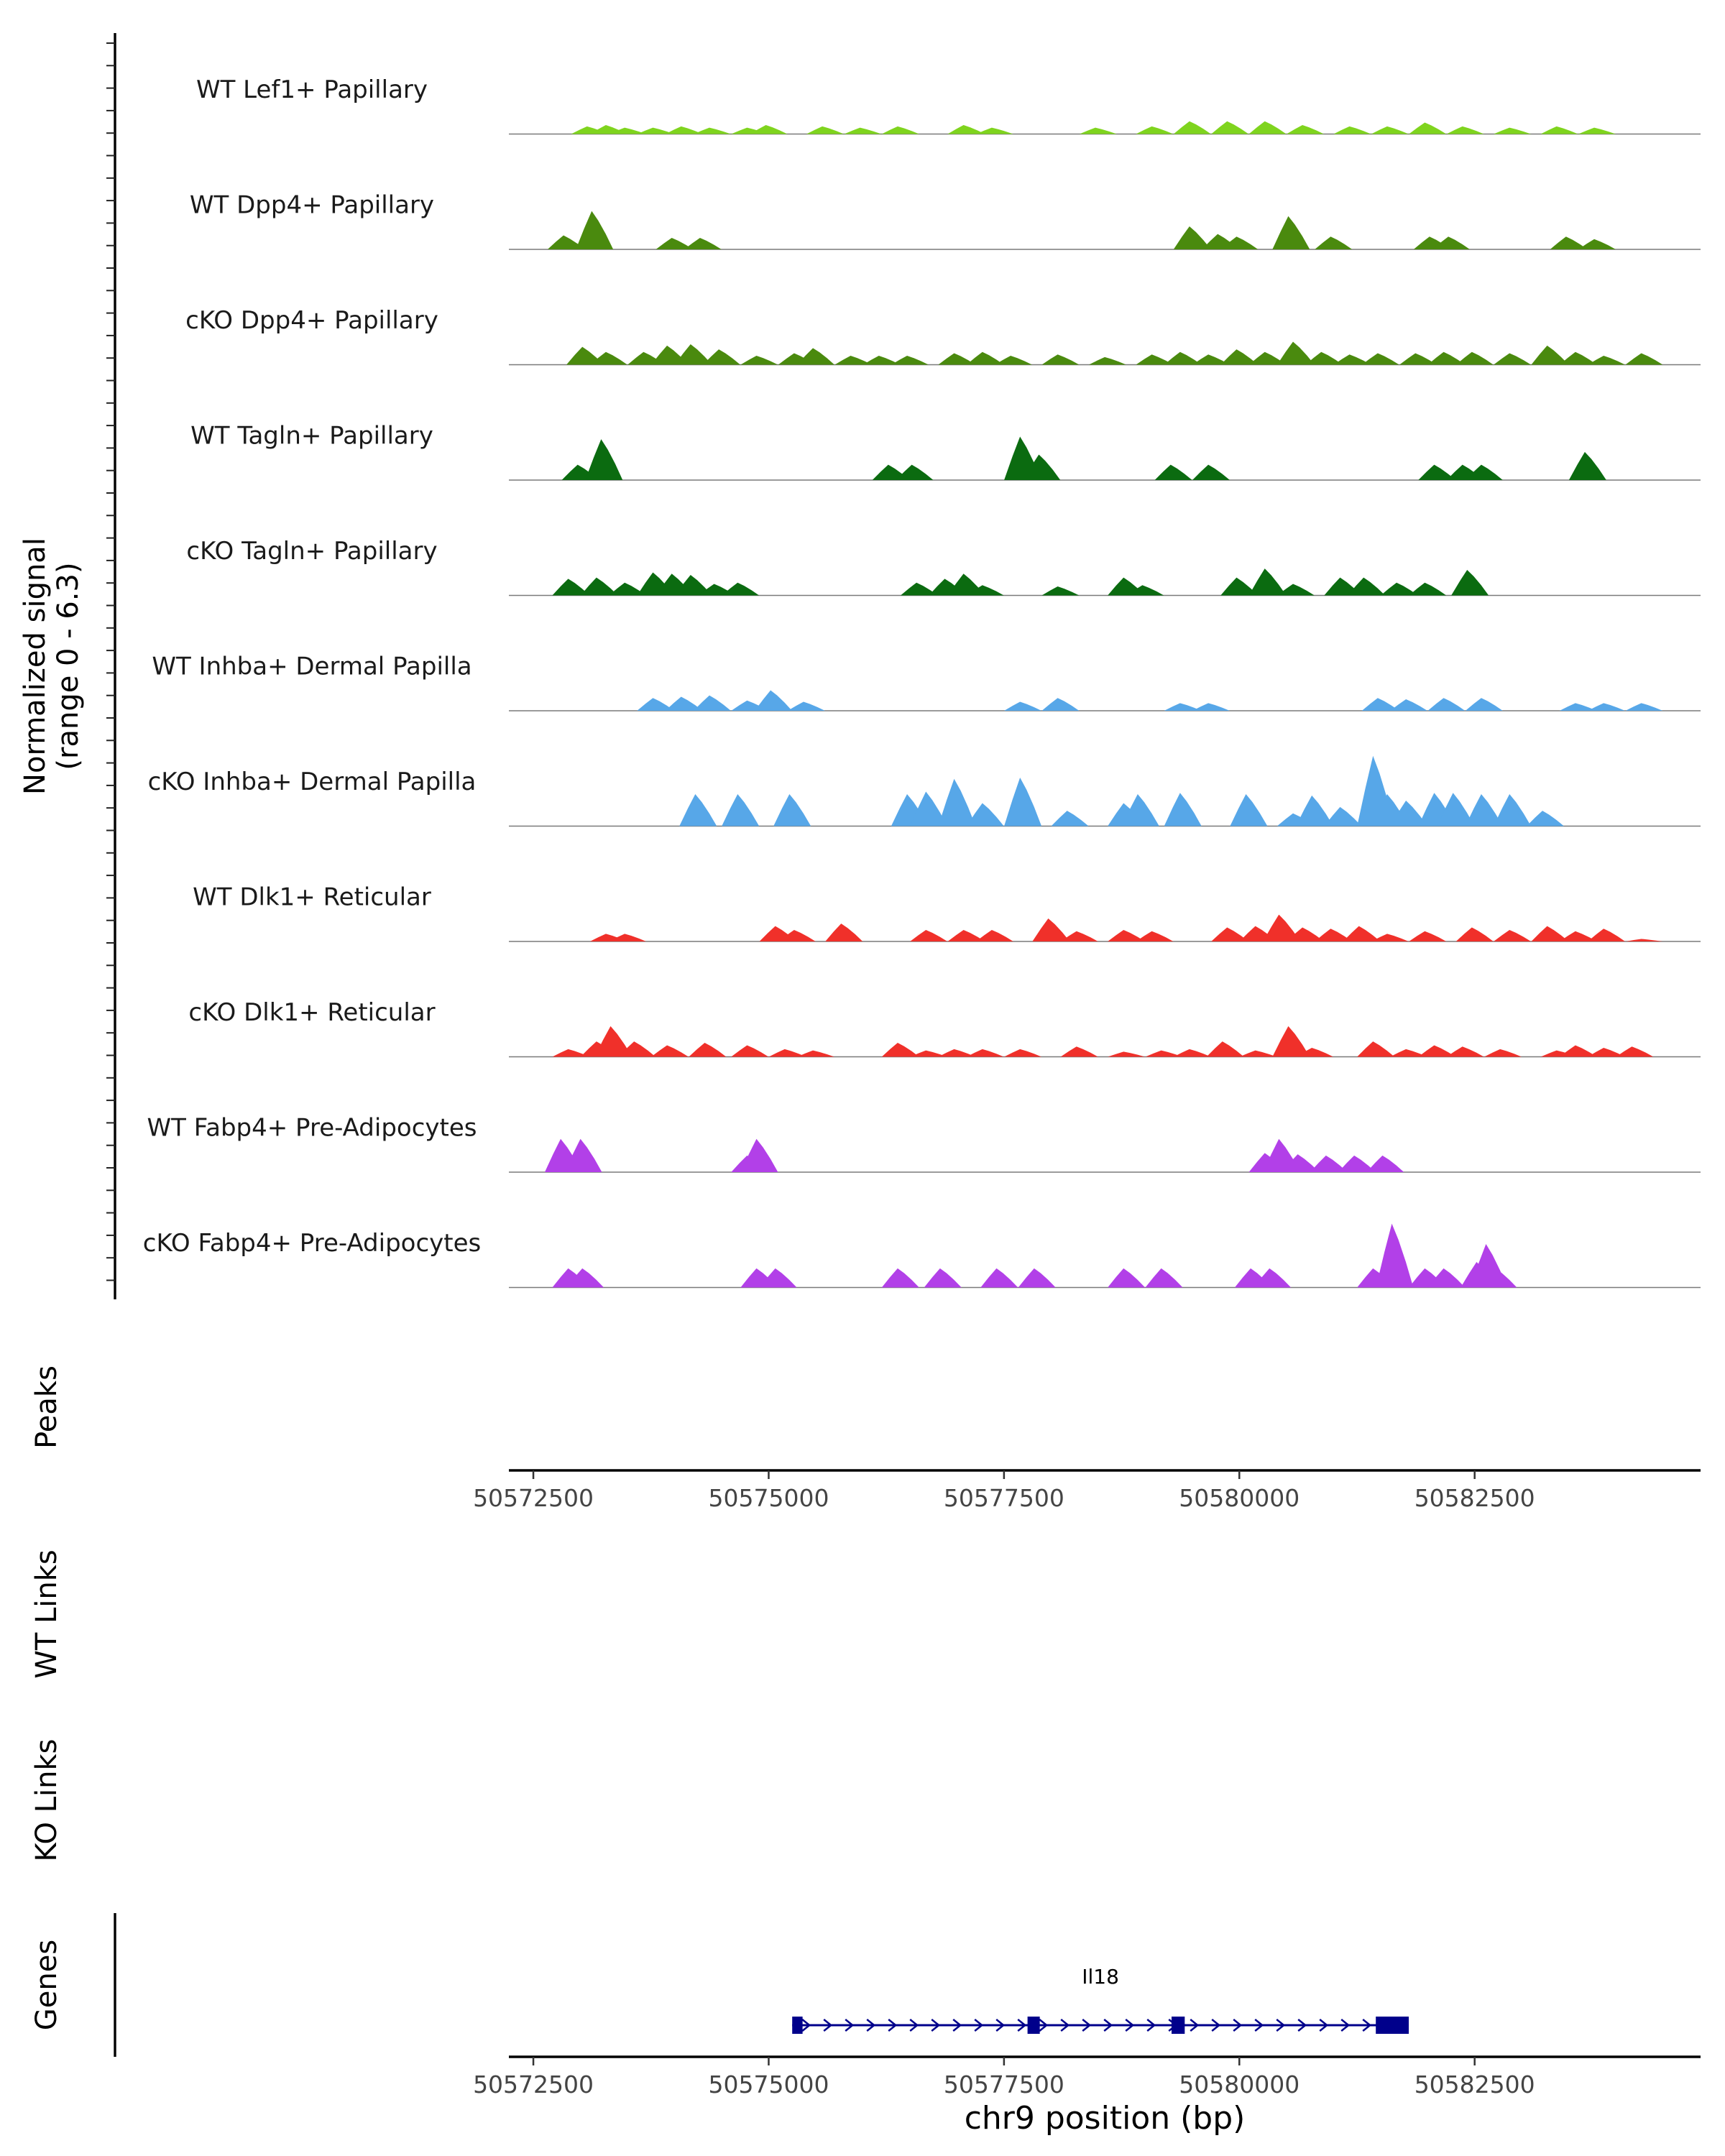  I want to click on track-label-5: WT Inhba+ Dermal Papilla, so click(312, 667).